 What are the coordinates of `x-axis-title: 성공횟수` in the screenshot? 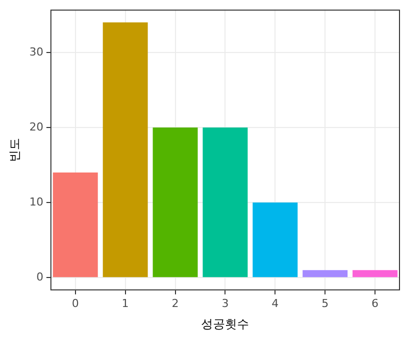 It's located at (225, 323).